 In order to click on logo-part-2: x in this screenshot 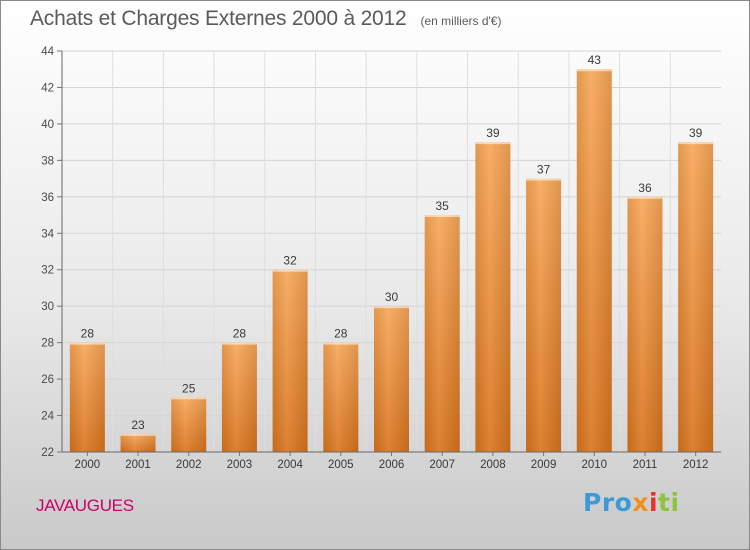, I will do `click(640, 502)`.